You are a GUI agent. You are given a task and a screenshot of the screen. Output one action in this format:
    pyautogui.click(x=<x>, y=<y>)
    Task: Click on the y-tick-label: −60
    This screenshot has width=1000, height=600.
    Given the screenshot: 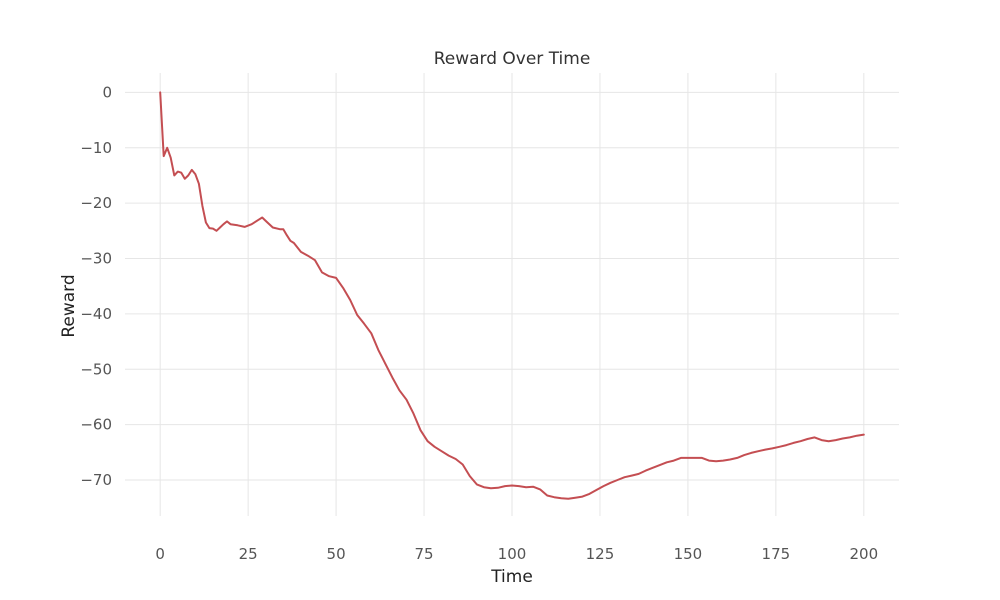 What is the action you would take?
    pyautogui.click(x=96, y=425)
    